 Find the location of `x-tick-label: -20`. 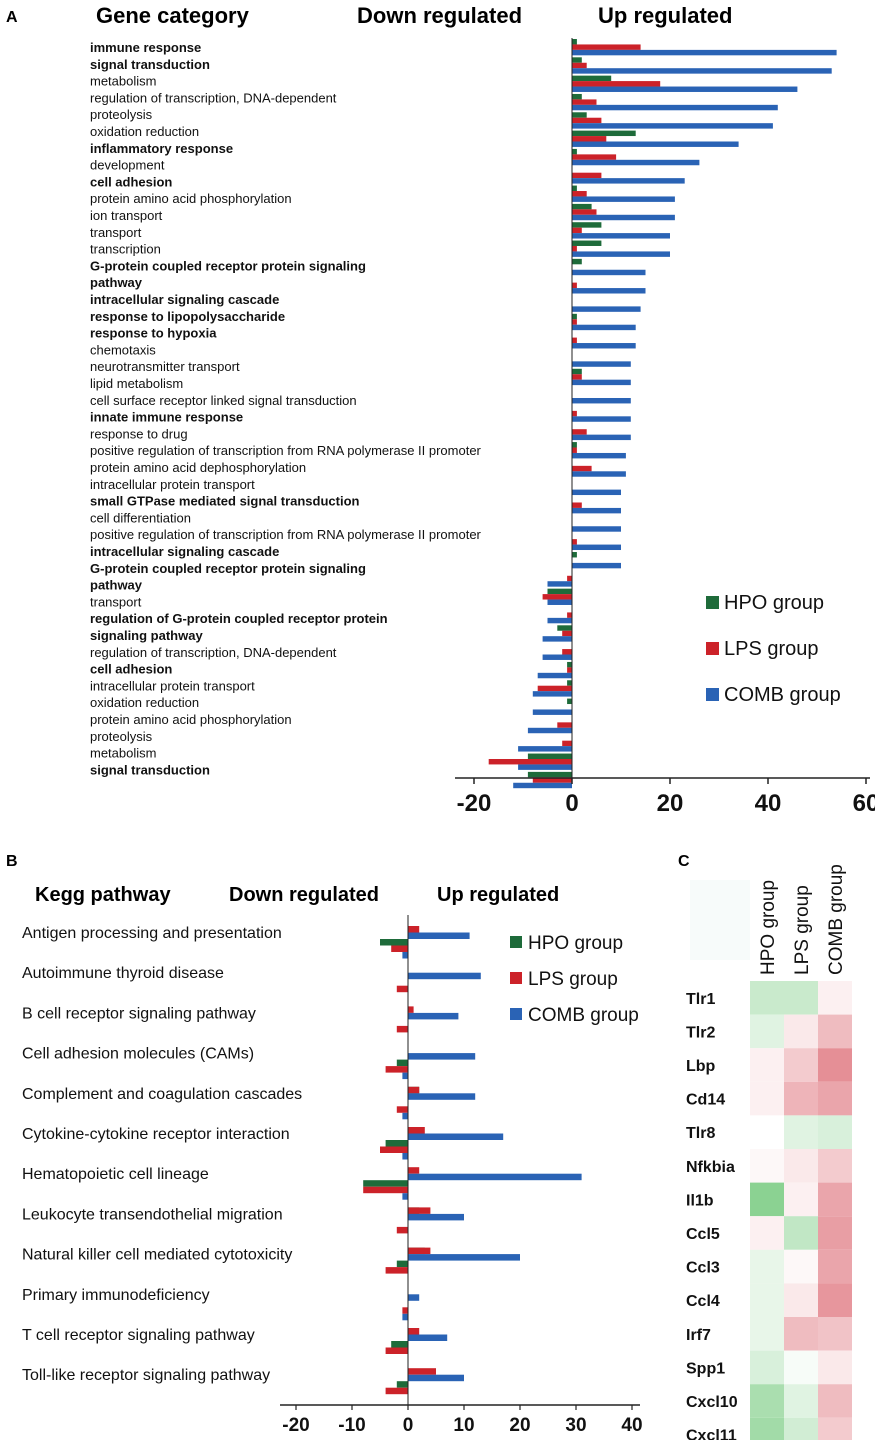

x-tick-label: -20 is located at coordinates (295, 1425).